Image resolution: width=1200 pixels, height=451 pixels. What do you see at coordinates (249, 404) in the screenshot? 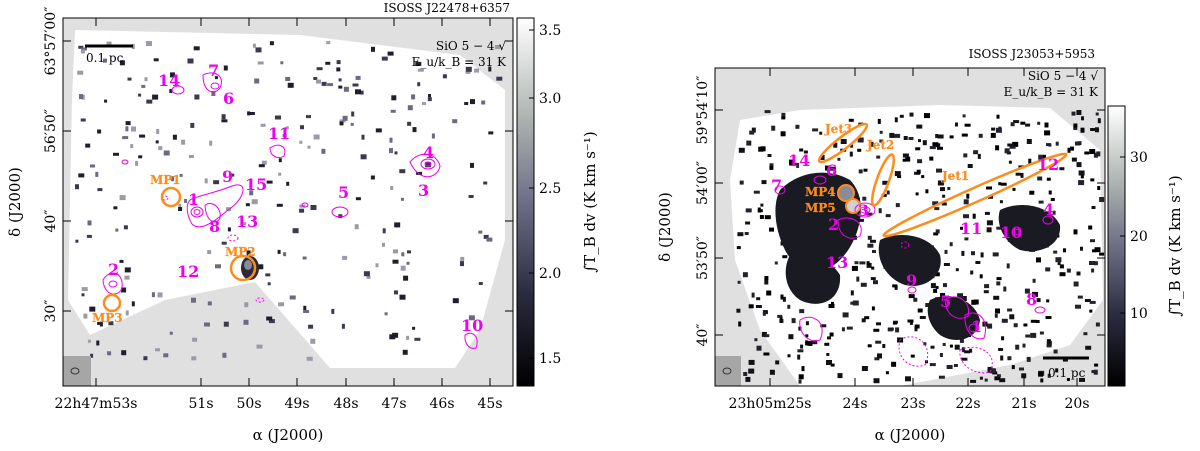
I see `left-ra-tick: 50s` at bounding box center [249, 404].